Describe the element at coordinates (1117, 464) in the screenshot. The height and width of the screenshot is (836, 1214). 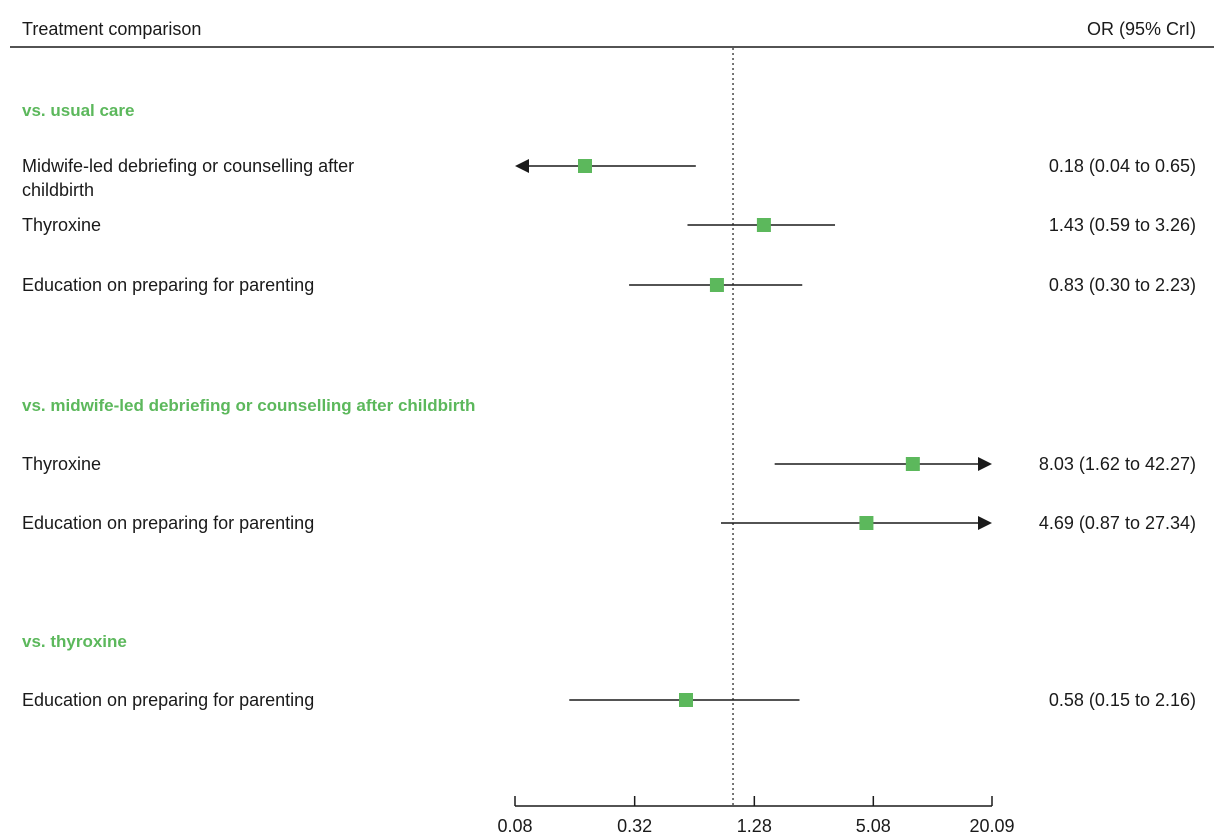
I see `estimate-text: 8.03 (1.62 to 42.27)` at that location.